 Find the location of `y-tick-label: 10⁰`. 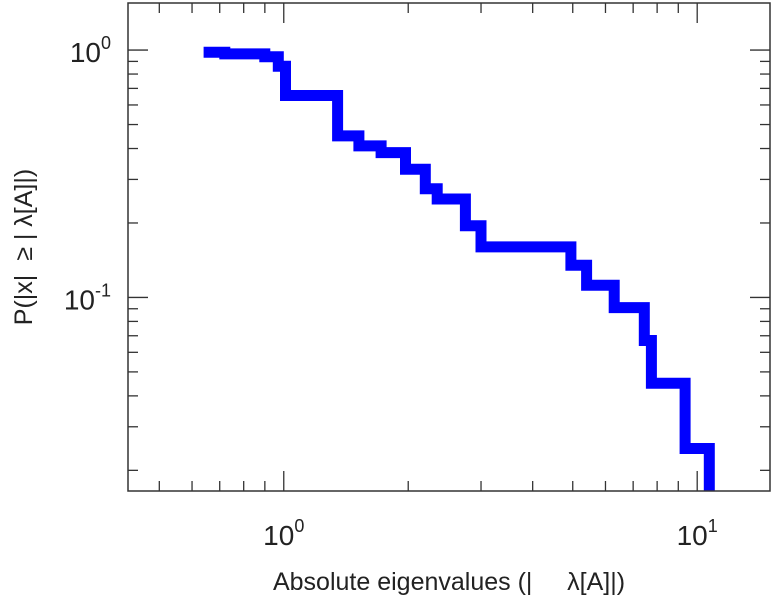

y-tick-label: 10⁰ is located at coordinates (90, 50).